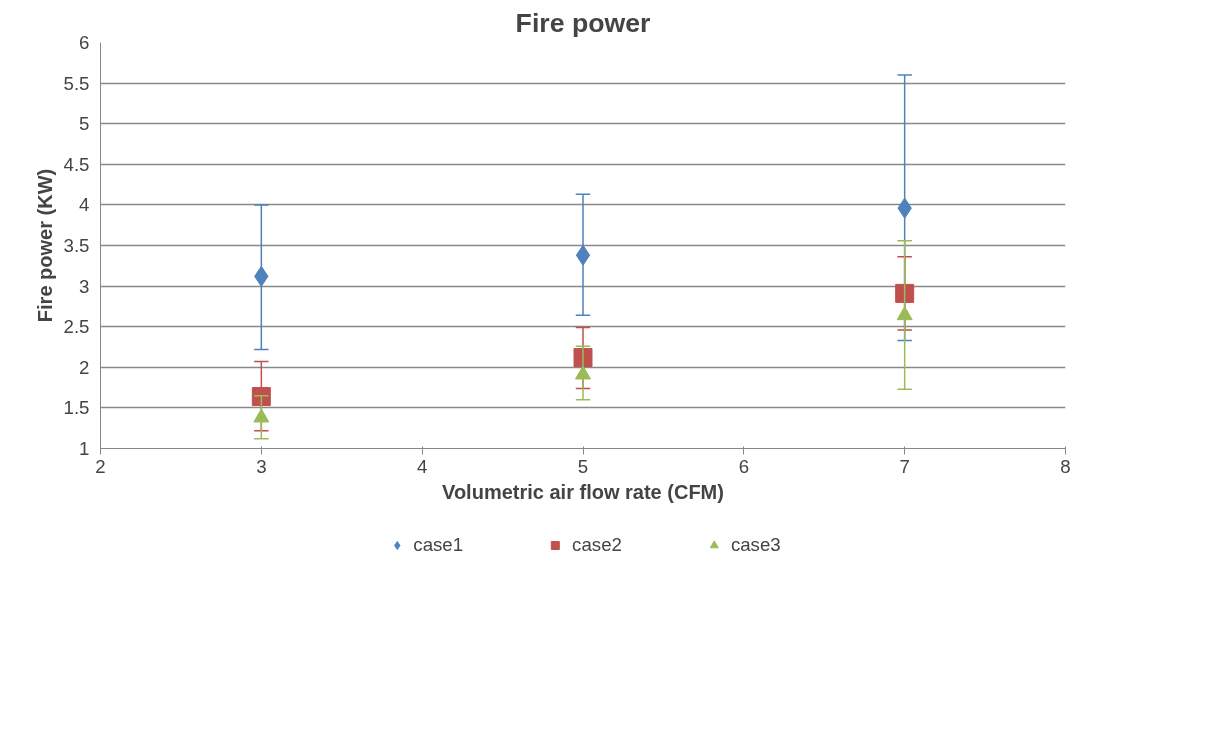 The width and height of the screenshot is (1226, 747). What do you see at coordinates (44, 245) in the screenshot?
I see `y-axis-title: Fire power (KW)` at bounding box center [44, 245].